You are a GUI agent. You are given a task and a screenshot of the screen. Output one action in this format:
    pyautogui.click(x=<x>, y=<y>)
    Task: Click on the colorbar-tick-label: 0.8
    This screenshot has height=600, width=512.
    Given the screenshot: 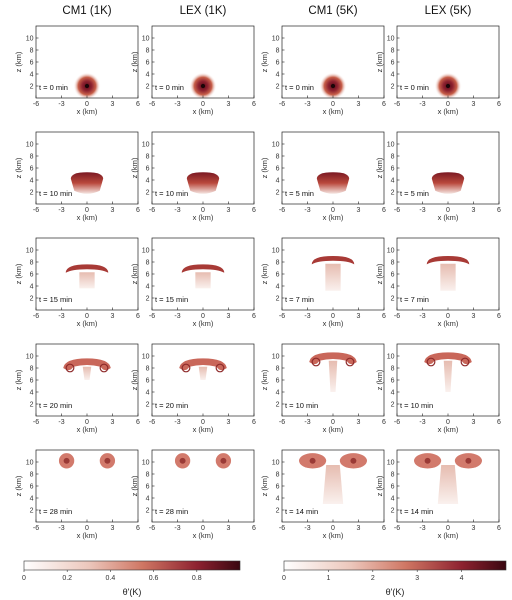 What is the action you would take?
    pyautogui.click(x=197, y=578)
    